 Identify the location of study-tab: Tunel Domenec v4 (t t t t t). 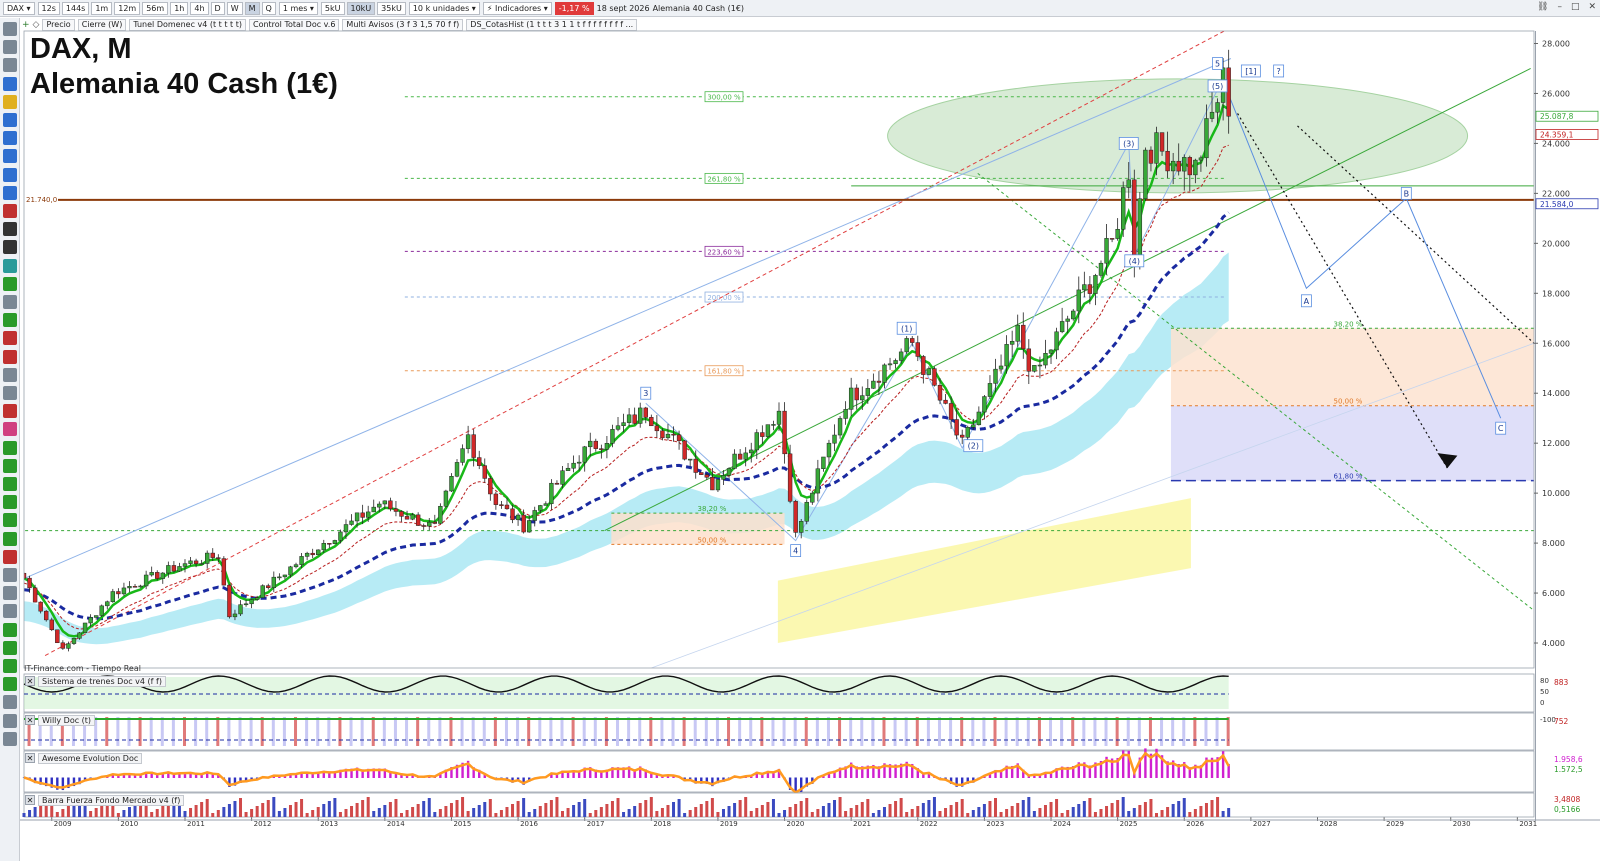
(187, 24).